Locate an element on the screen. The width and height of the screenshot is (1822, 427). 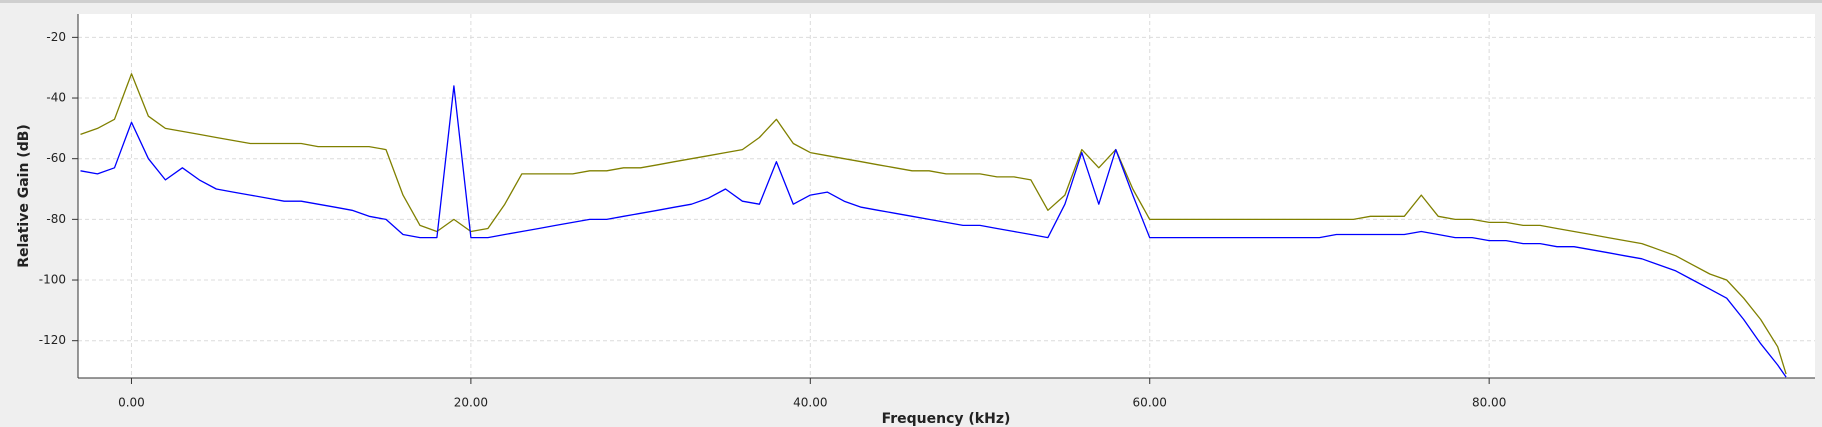
y-tick-label: -20 is located at coordinates (56, 37).